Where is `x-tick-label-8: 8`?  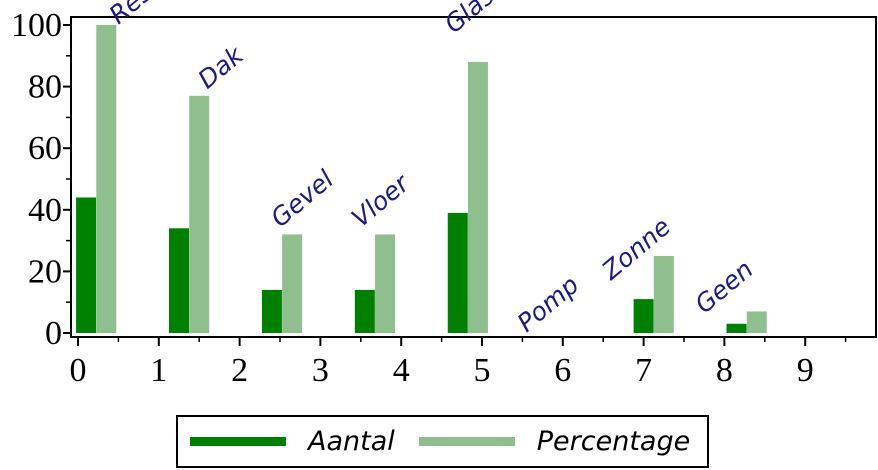
x-tick-label-8: 8 is located at coordinates (724, 370).